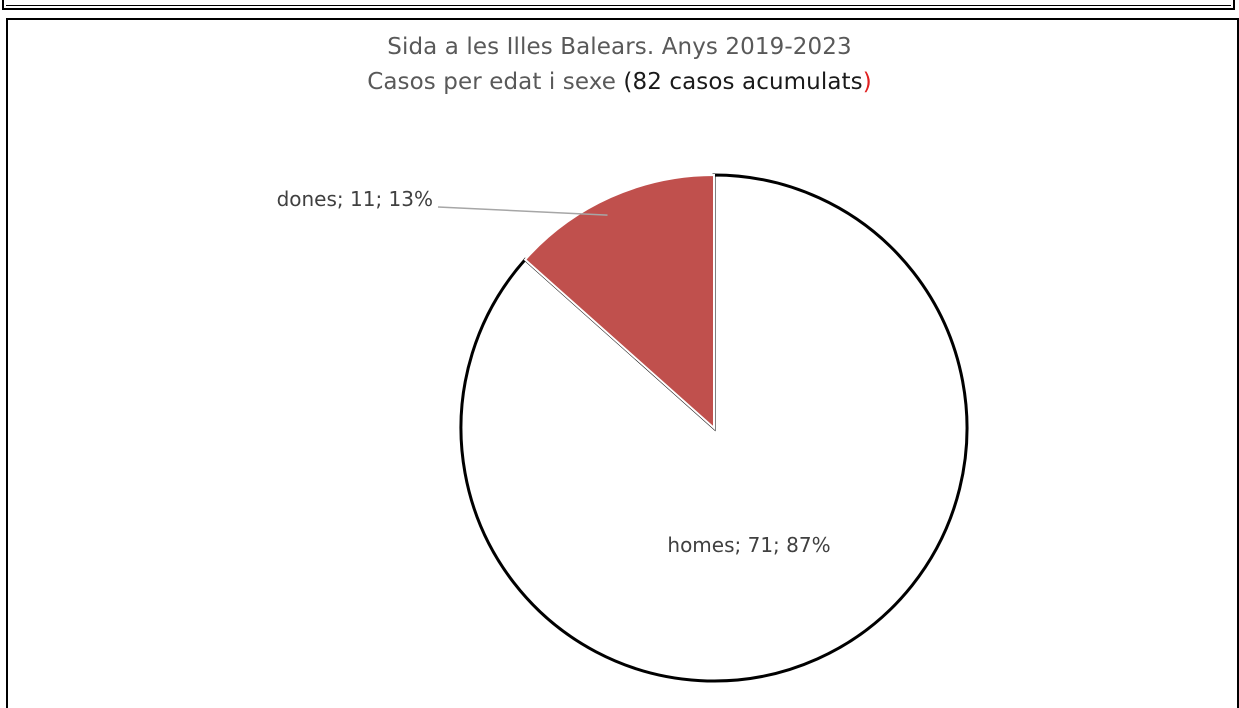  I want to click on leader-line-dones, so click(522, 211).